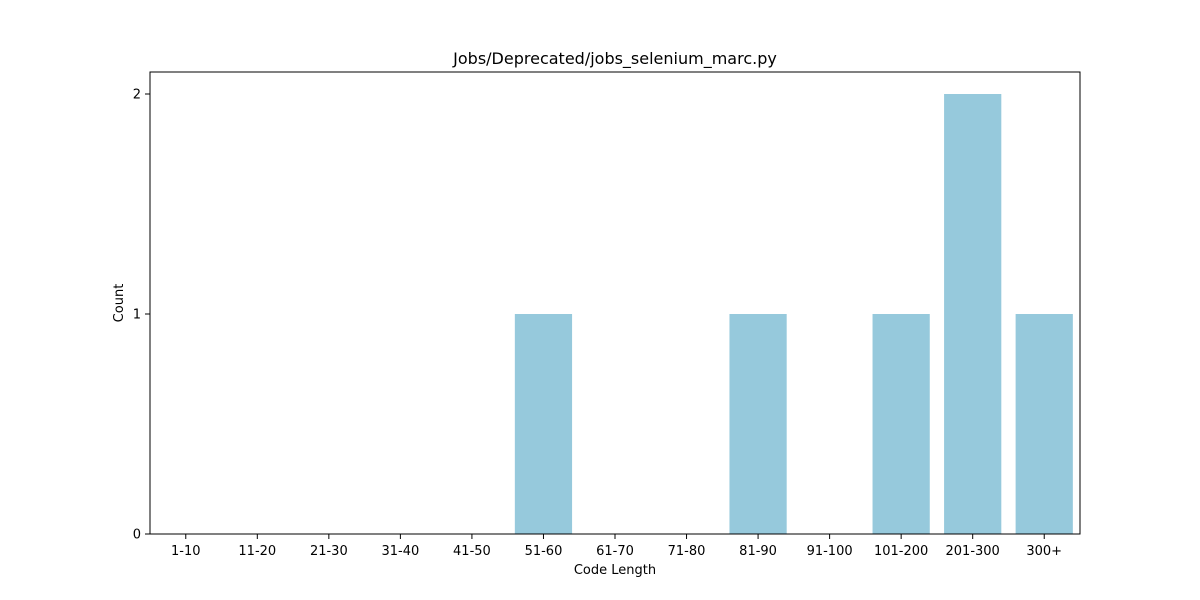  Describe the element at coordinates (137, 535) in the screenshot. I see `y-tick-label: 0` at that location.